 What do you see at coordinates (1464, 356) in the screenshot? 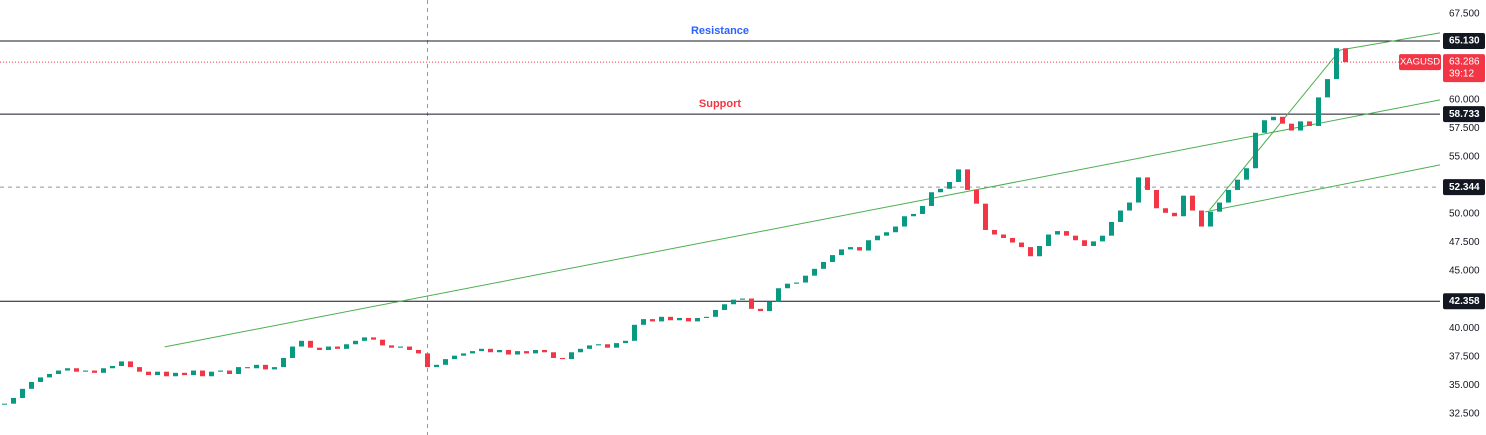
I see `y-tick-label: 37.500` at bounding box center [1464, 356].